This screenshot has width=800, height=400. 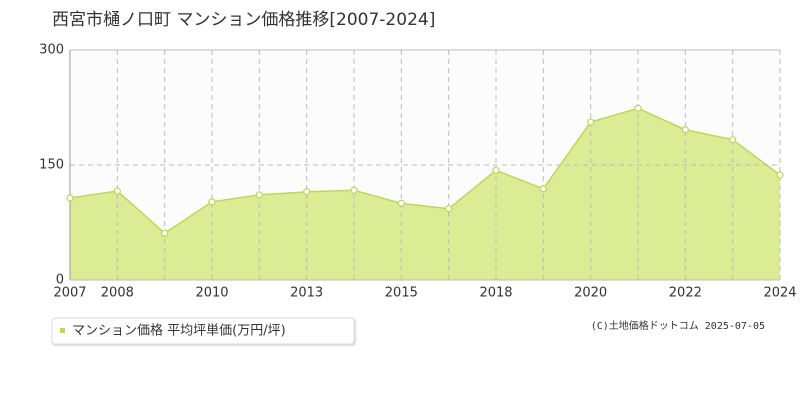 I want to click on x-tick-label: 2018, so click(x=495, y=293).